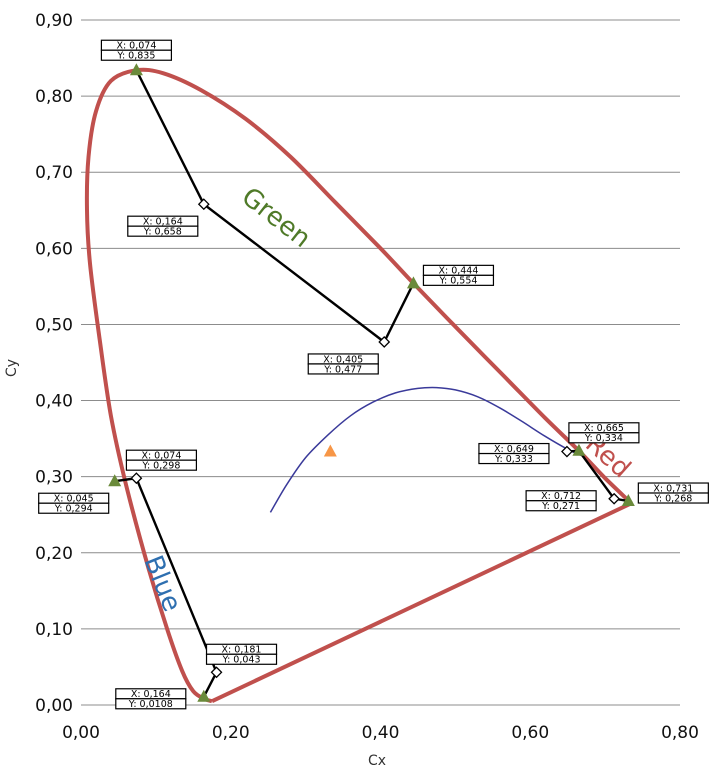  I want to click on callout-x-value: X: 0,649, so click(514, 449).